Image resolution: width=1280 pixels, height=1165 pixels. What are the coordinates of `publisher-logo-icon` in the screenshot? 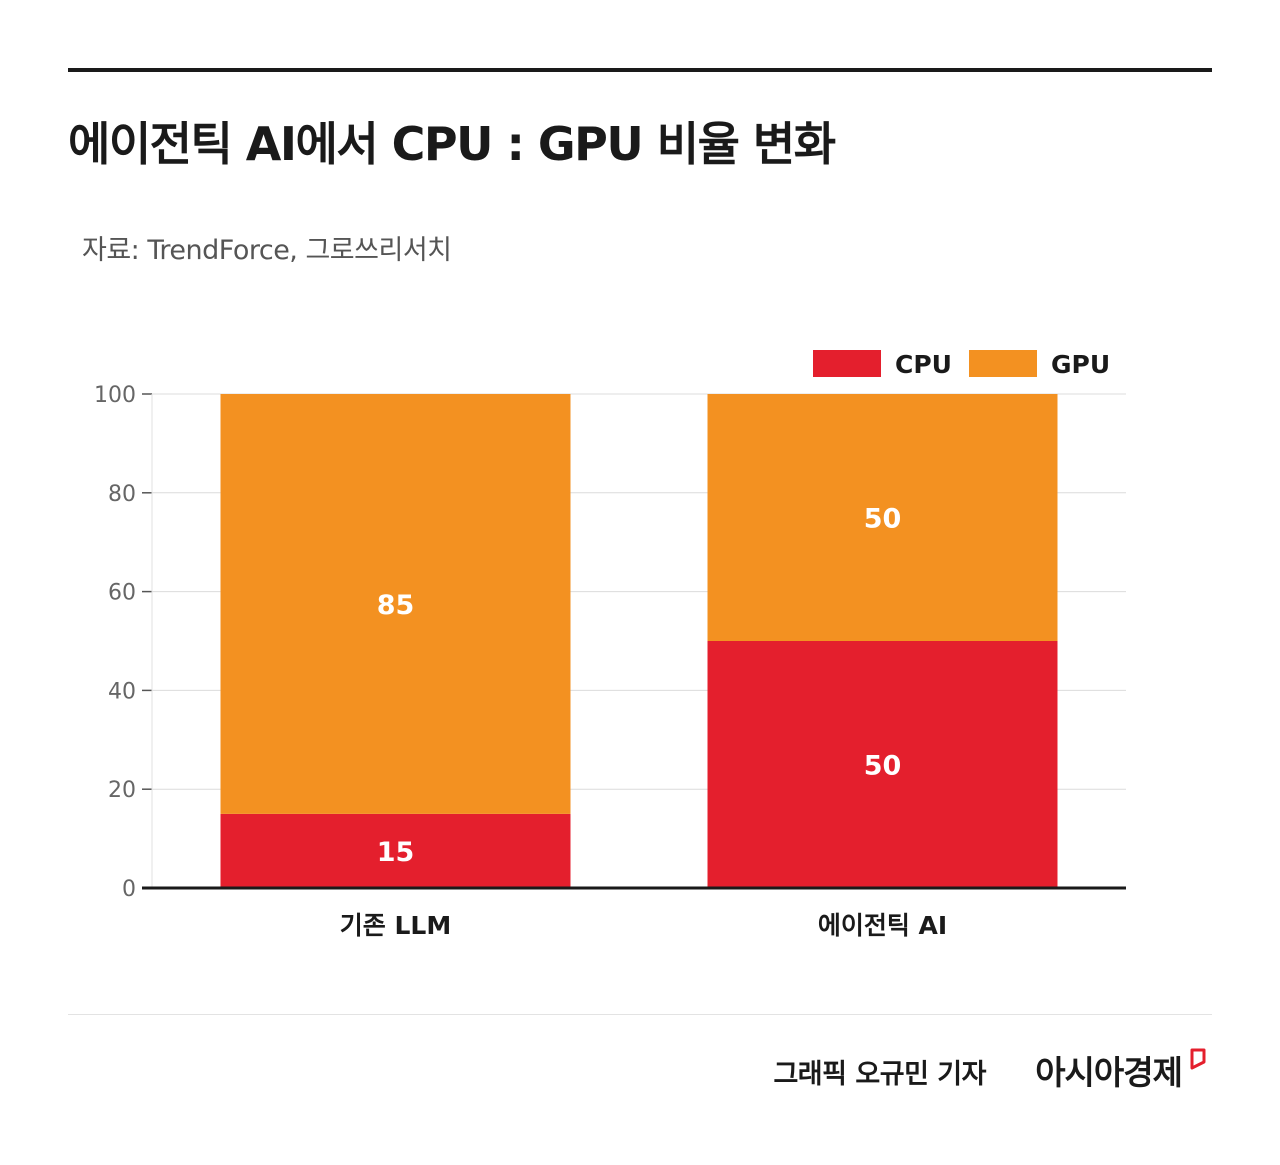 It's located at (1198, 1059).